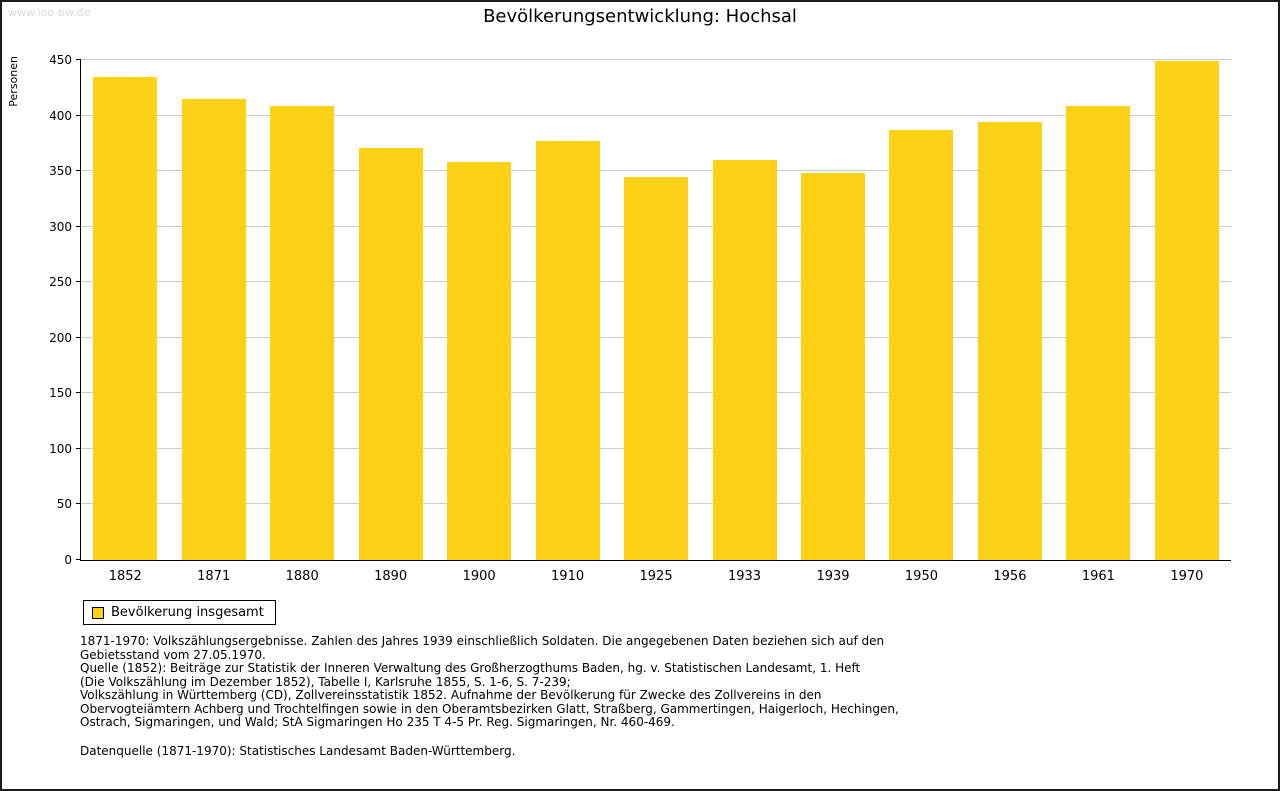 This screenshot has width=1280, height=791. Describe the element at coordinates (479, 576) in the screenshot. I see `x-axis-tick-label: 1900` at that location.